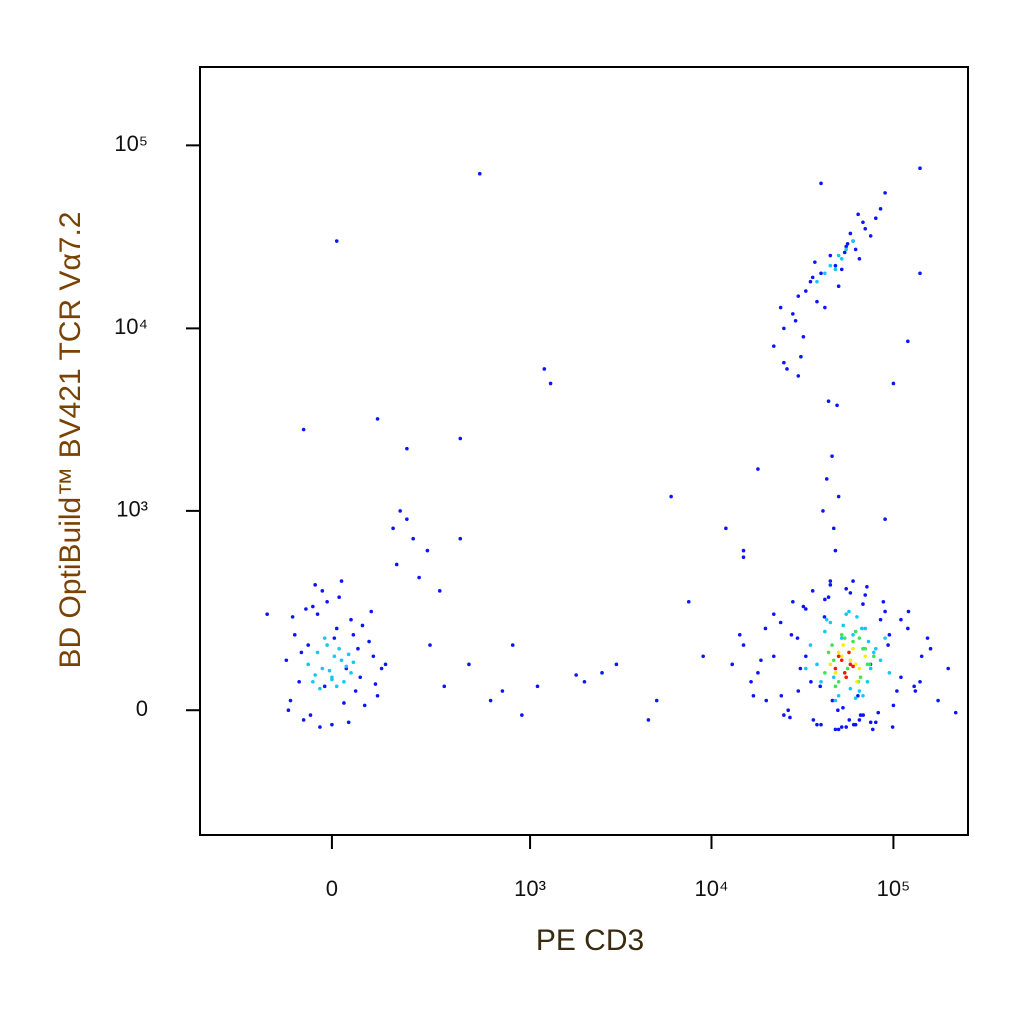 This screenshot has width=1024, height=1029. Describe the element at coordinates (332, 888) in the screenshot. I see `x-tick-label: 0` at that location.